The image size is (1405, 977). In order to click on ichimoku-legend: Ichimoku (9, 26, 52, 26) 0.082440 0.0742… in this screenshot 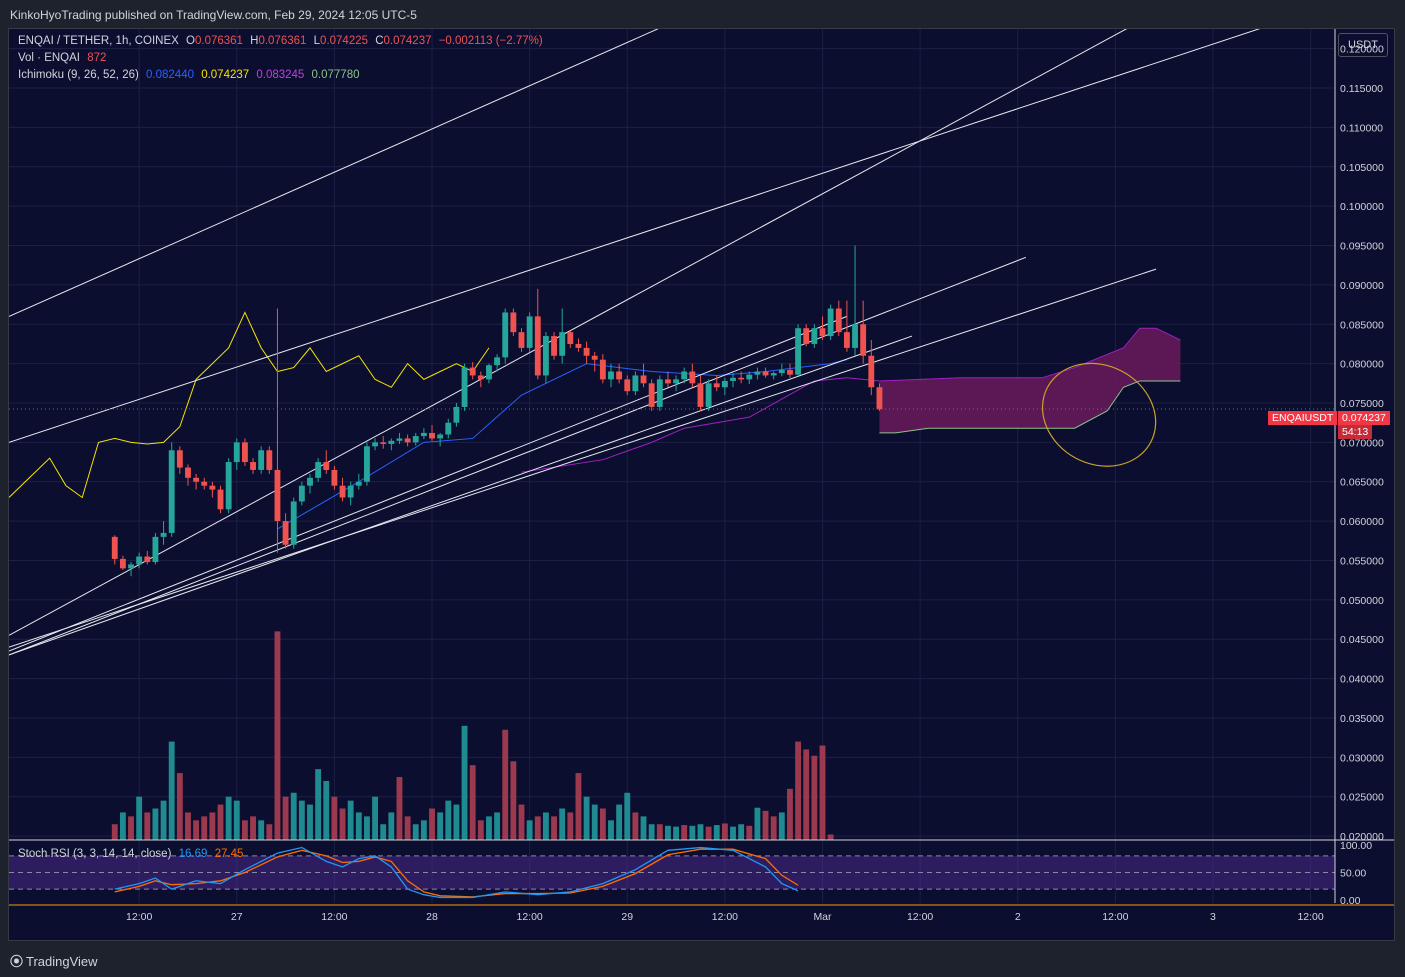, I will do `click(189, 75)`.